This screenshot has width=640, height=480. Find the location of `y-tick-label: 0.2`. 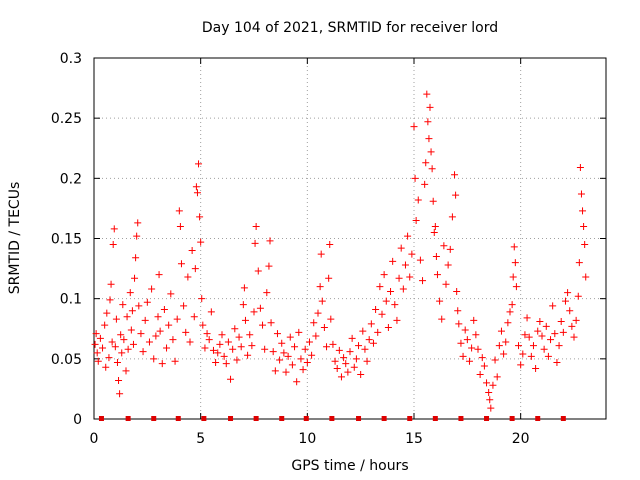

y-tick-label: 0.2 is located at coordinates (71, 179).